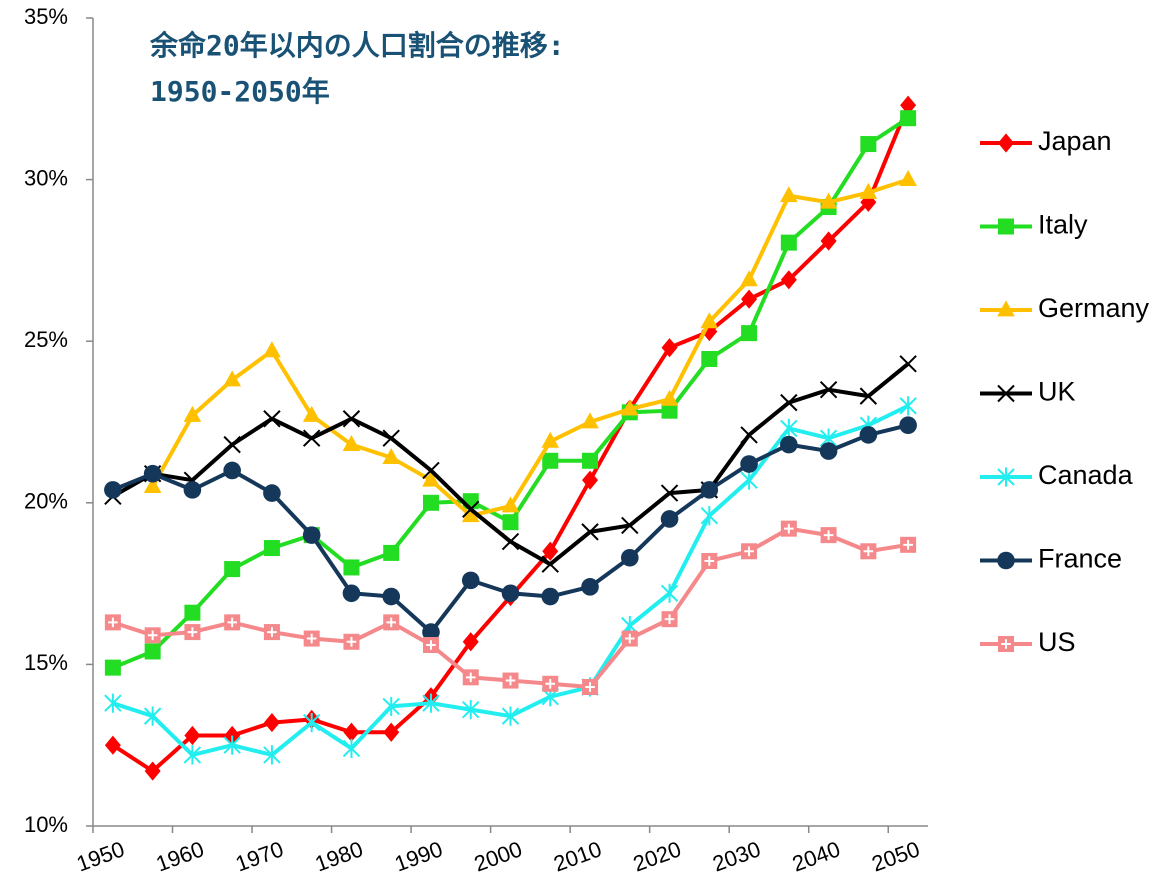 This screenshot has height=893, width=1173. Describe the element at coordinates (46, 824) in the screenshot. I see `y-tick-label: 10%` at that location.